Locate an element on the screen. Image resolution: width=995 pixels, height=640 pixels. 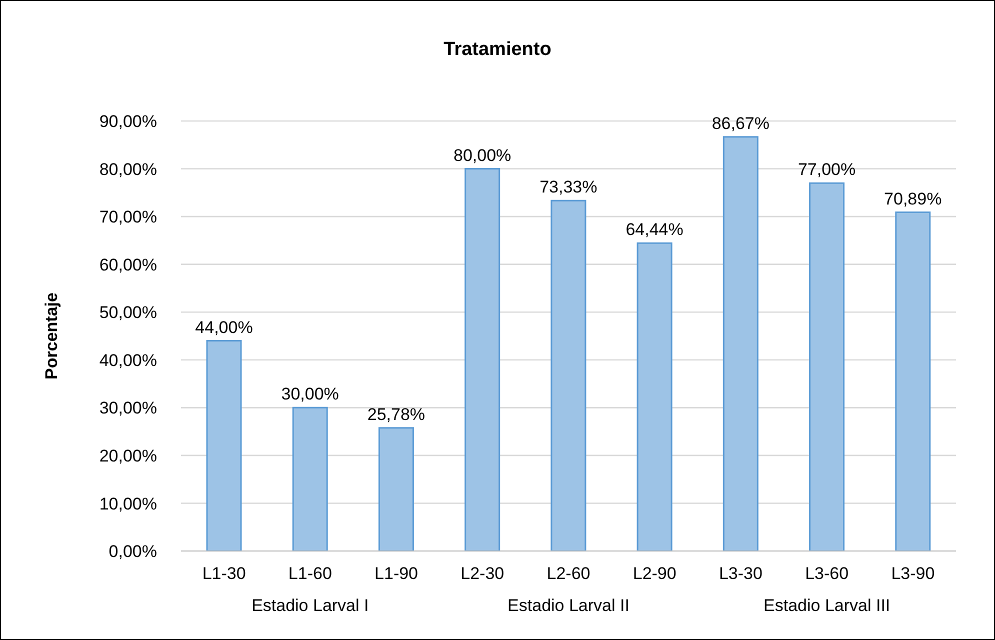
data-label: 86,67% is located at coordinates (741, 123).